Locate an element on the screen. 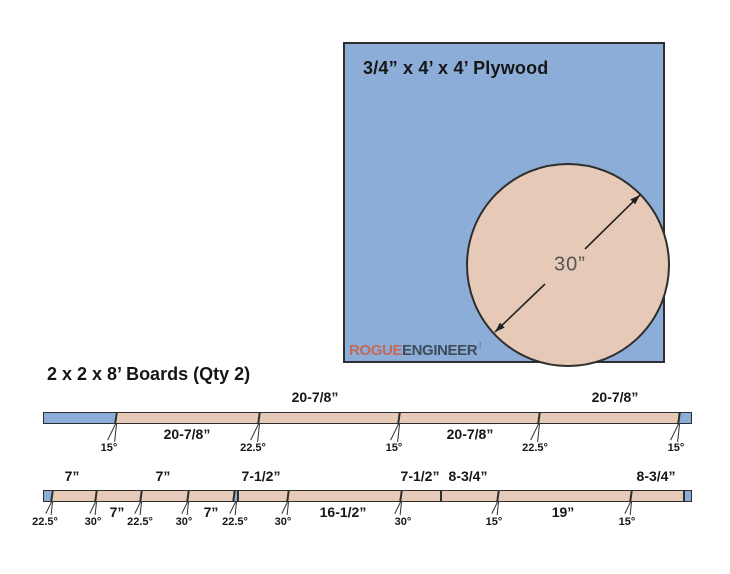  plywood-title: 3/4” x 4’ x 4’ Plywood is located at coordinates (456, 68).